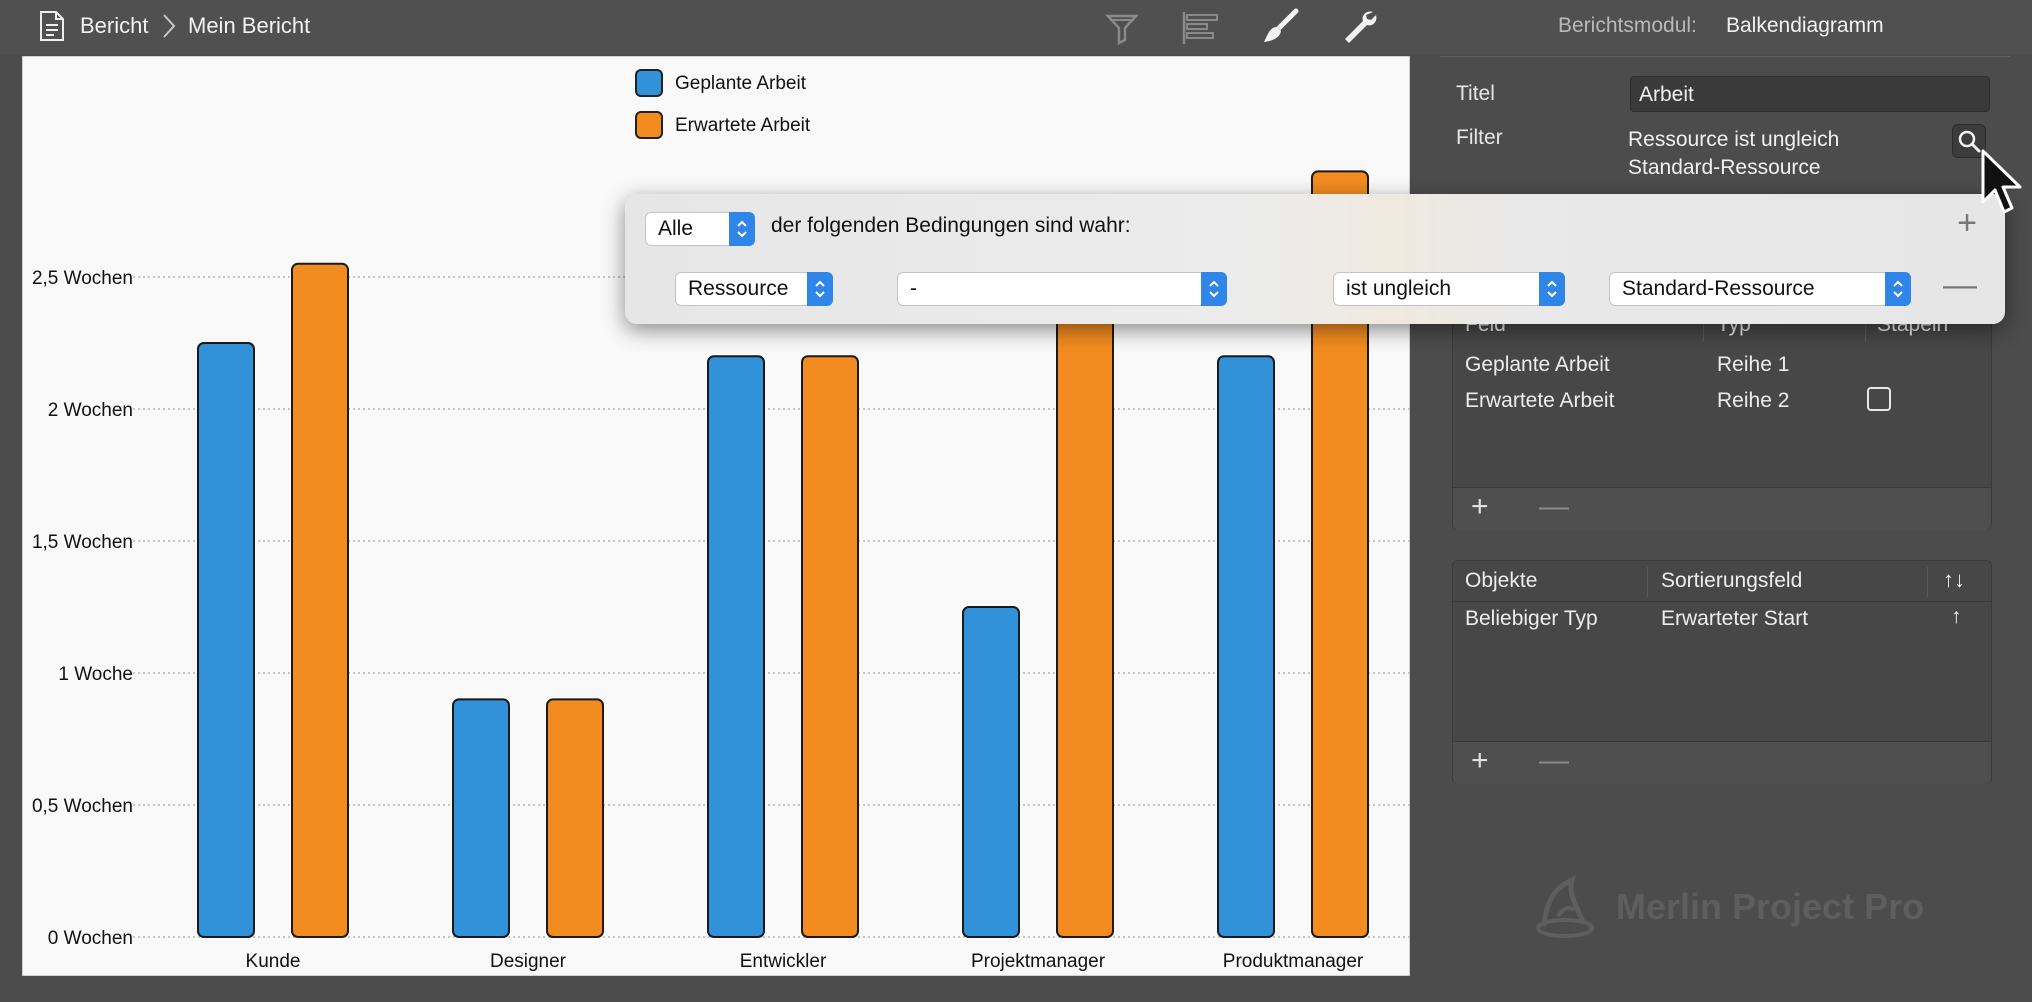  Describe the element at coordinates (1753, 400) in the screenshot. I see `fields-row-2-typ: Reihe 2` at that location.